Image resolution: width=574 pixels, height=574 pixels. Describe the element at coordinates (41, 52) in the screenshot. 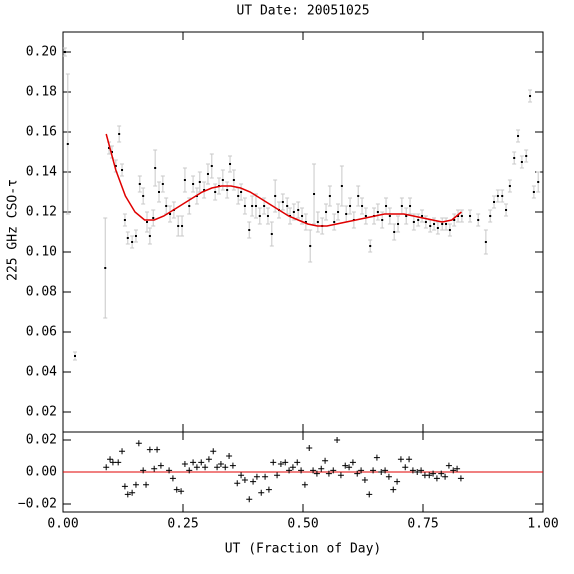

I see `y-tick-label: 0.20` at that location.